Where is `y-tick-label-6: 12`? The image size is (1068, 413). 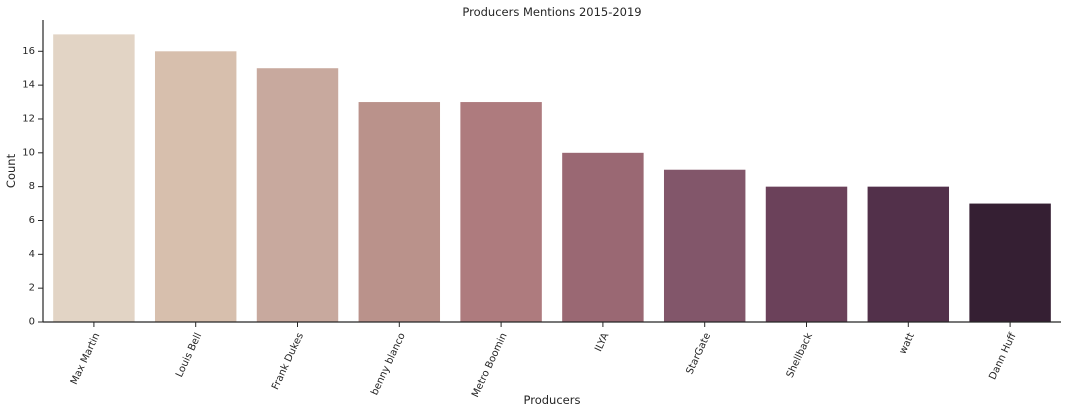
y-tick-label-6: 12 is located at coordinates (28, 118).